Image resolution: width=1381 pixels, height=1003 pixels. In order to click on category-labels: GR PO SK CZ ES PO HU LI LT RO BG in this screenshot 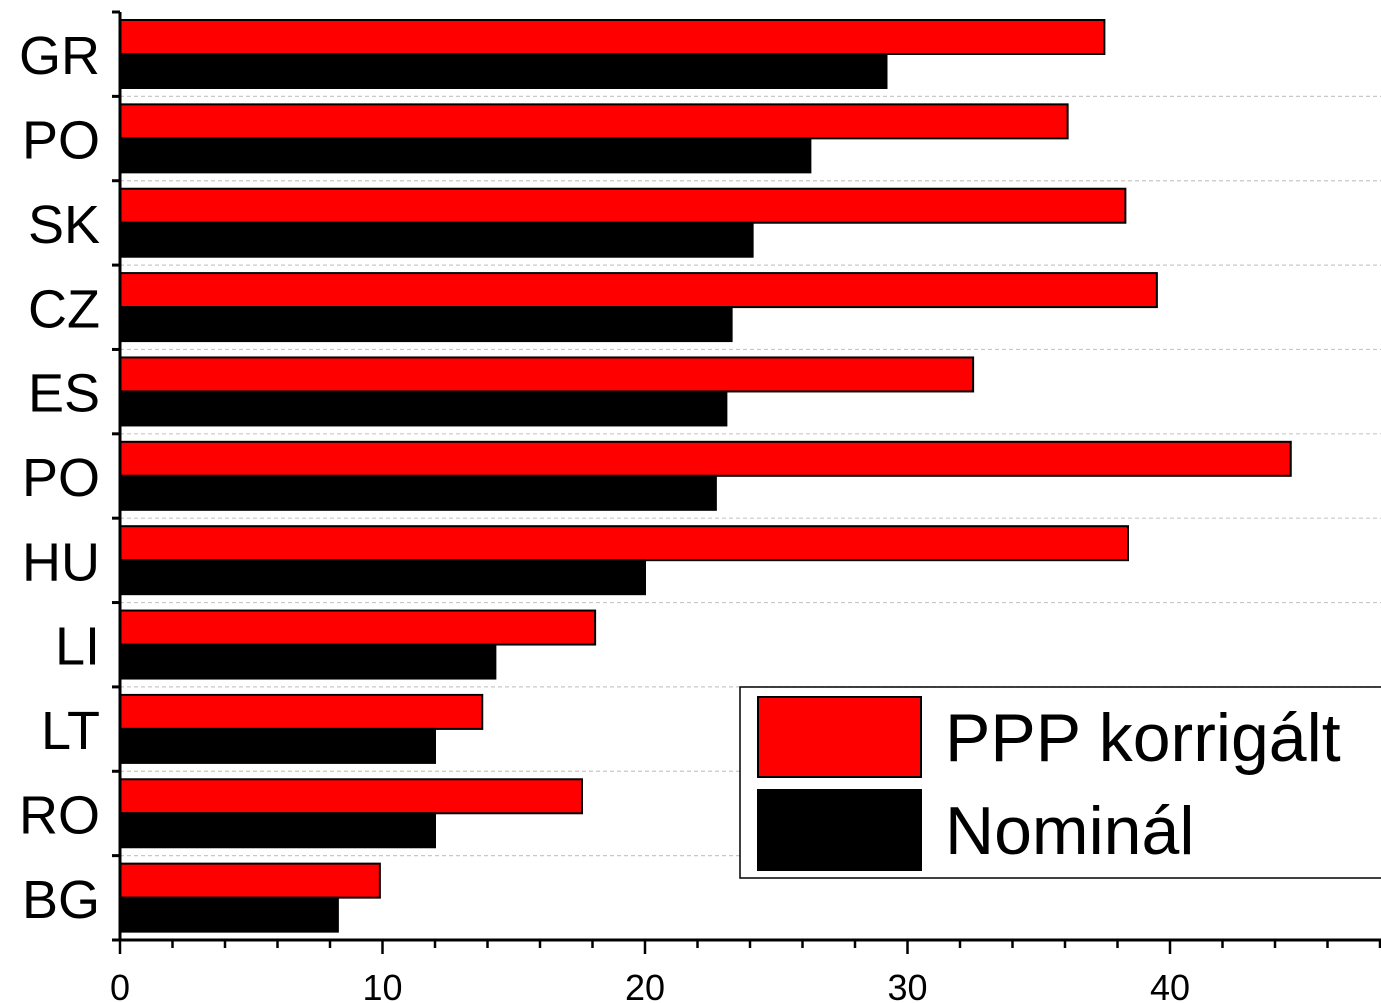, I will do `click(59, 478)`.